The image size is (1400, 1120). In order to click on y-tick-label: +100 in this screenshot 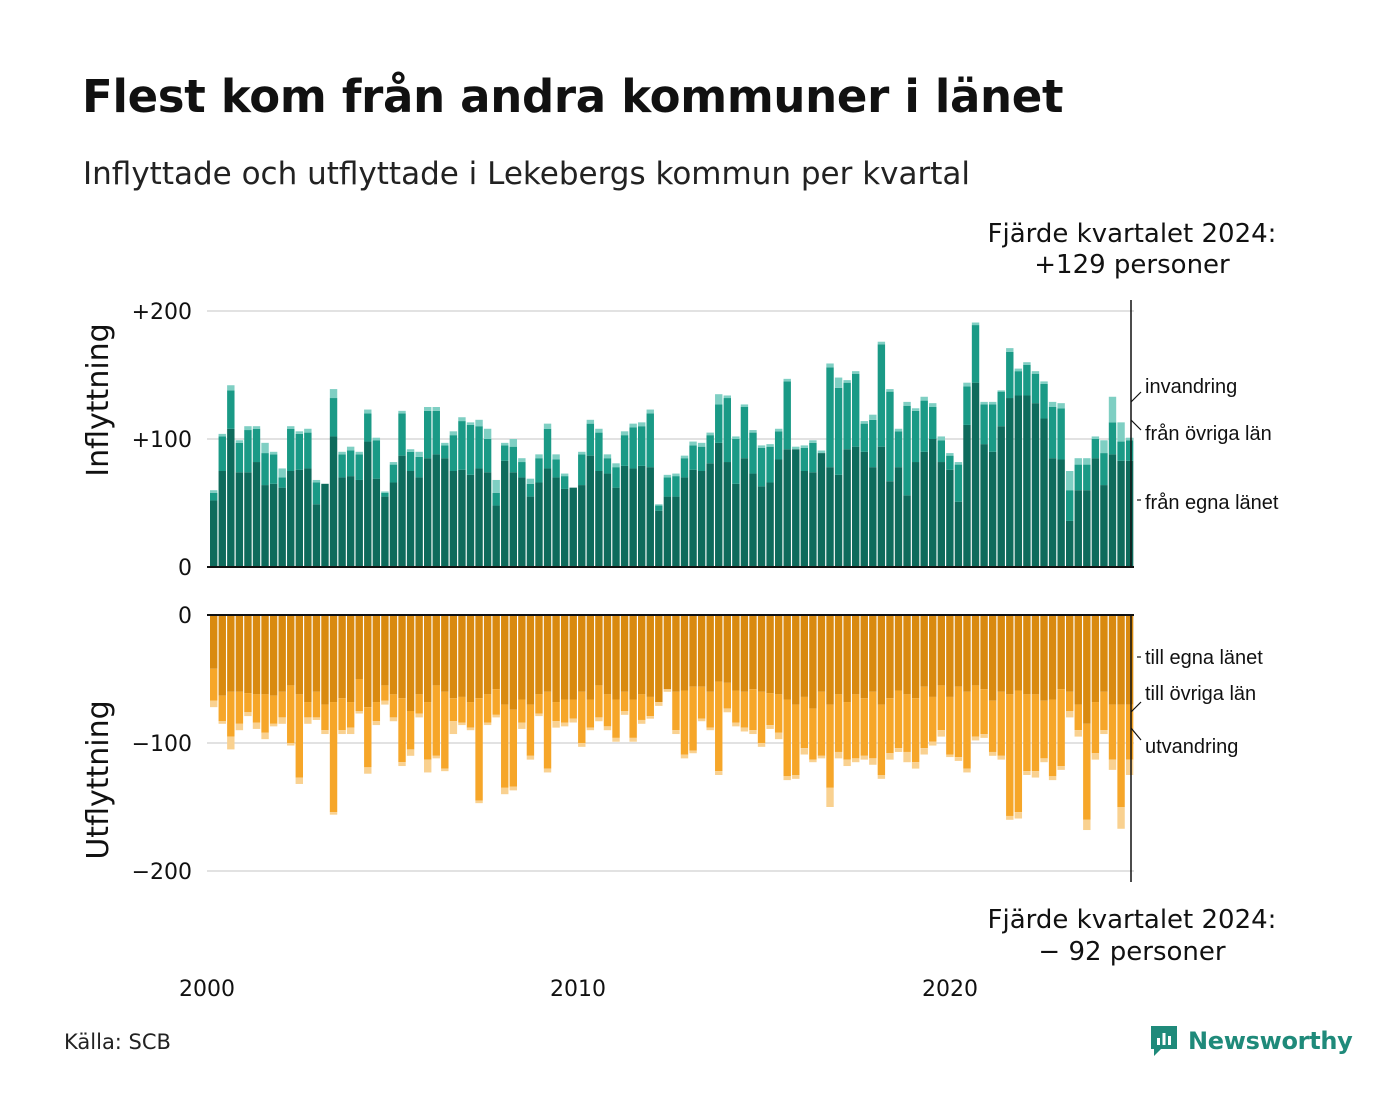, I will do `click(162, 440)`.